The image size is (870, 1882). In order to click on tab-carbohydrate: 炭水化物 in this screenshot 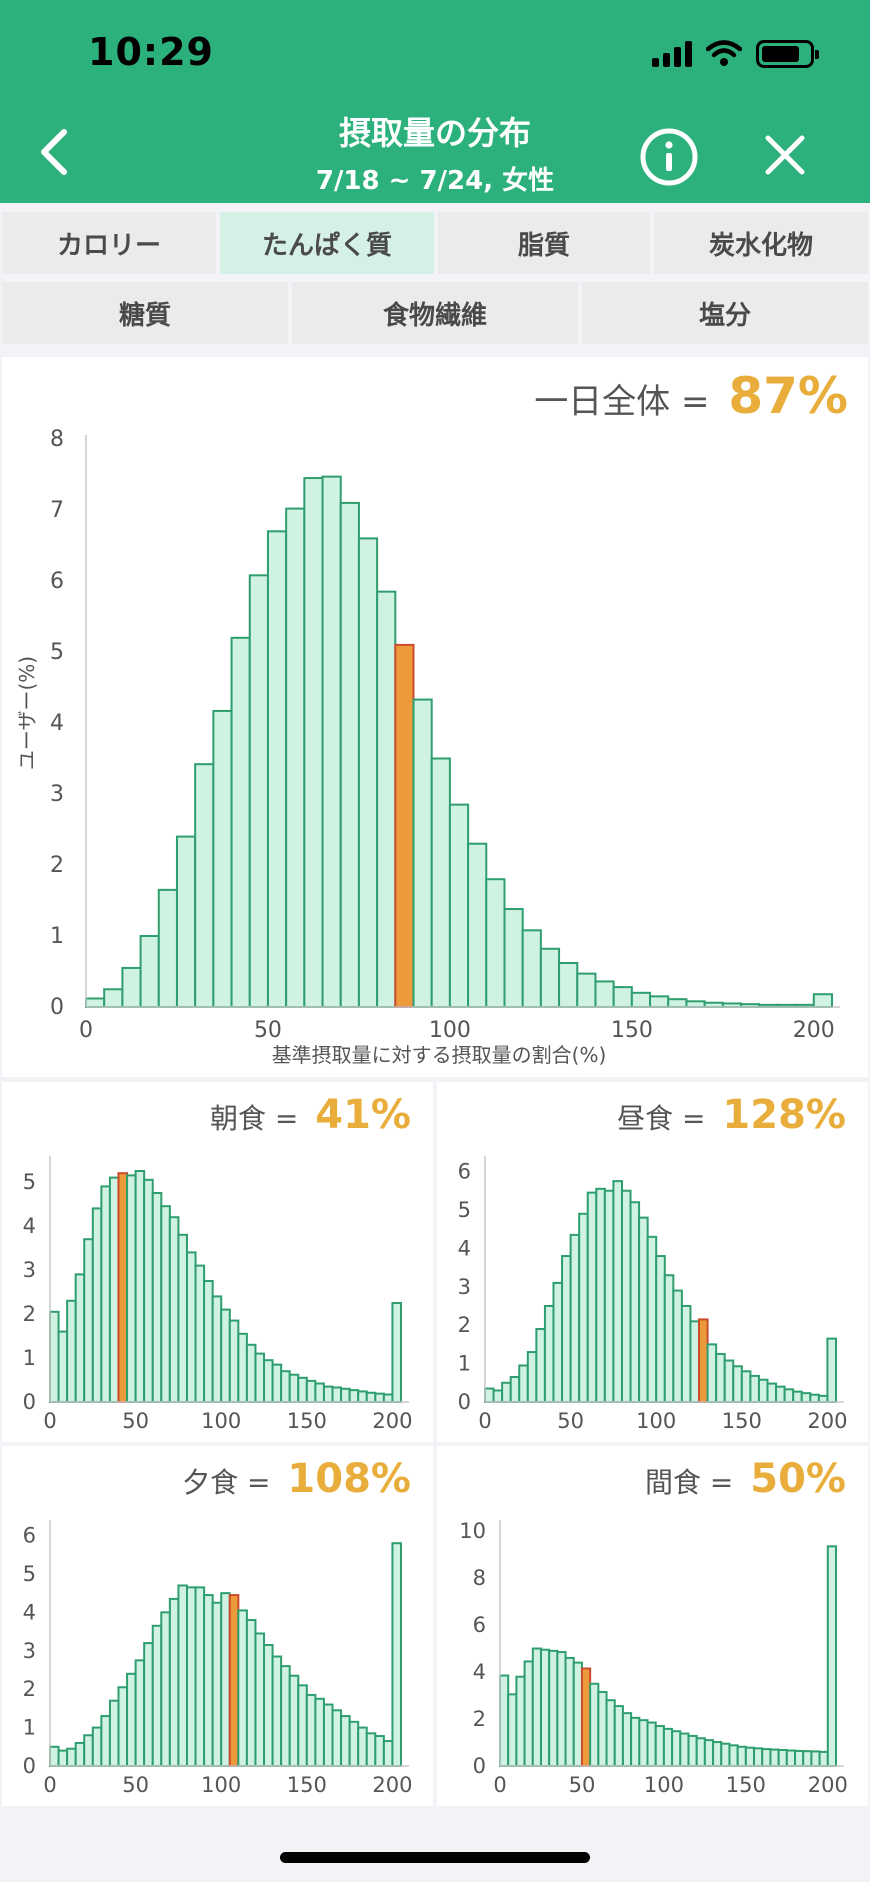, I will do `click(761, 243)`.